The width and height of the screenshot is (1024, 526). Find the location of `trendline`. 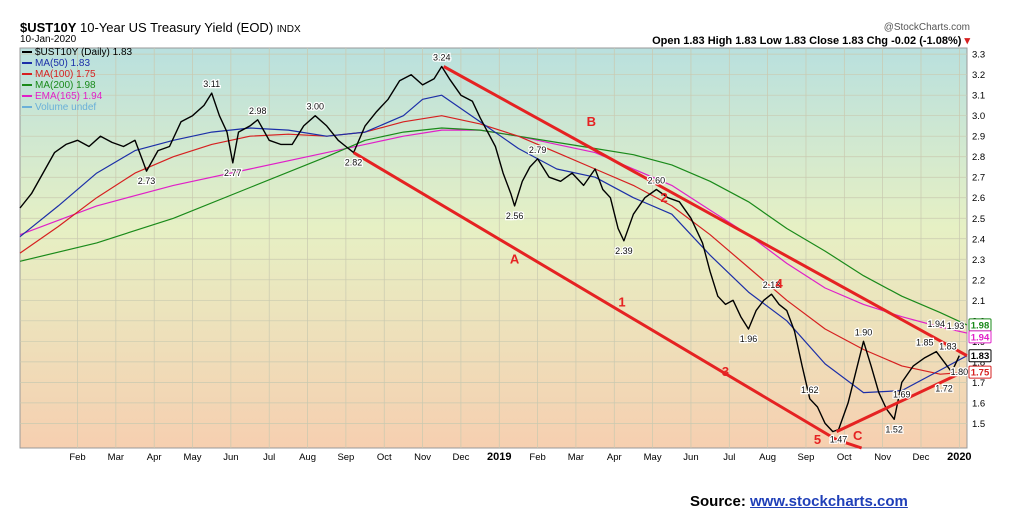

trendline is located at coordinates (901, 400).